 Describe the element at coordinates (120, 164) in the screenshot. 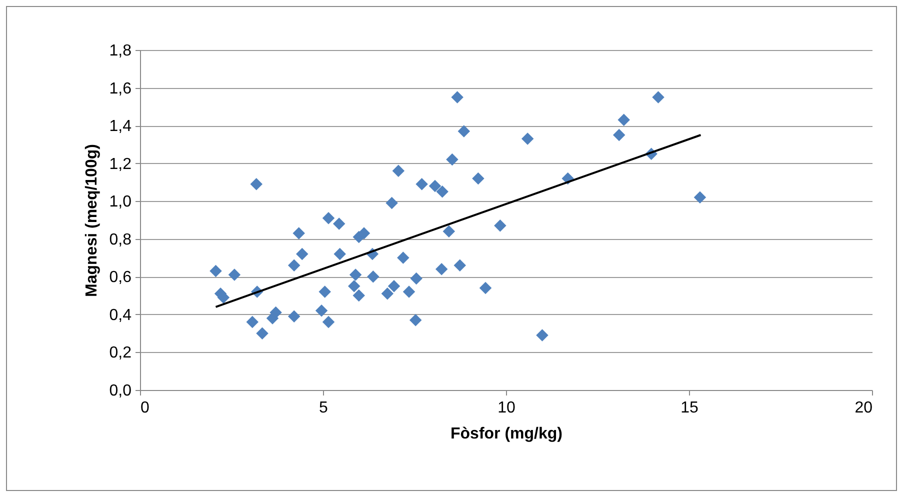

I see `y-tick-label: 1,2` at that location.